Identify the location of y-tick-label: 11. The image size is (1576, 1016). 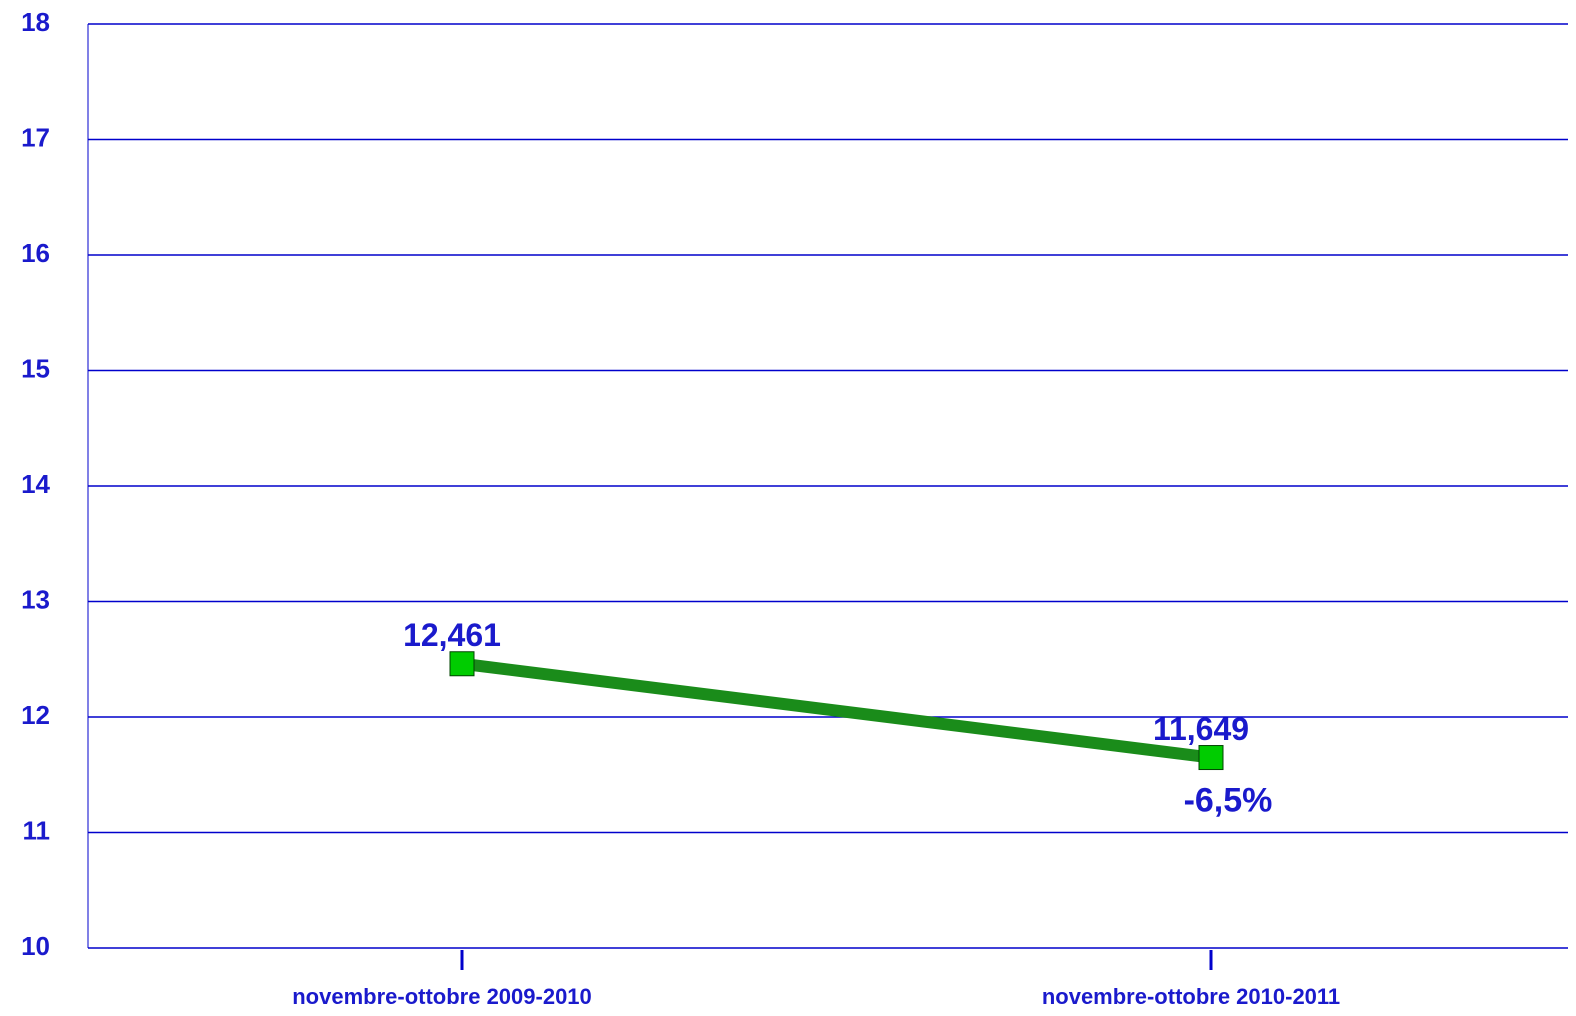
(37, 830).